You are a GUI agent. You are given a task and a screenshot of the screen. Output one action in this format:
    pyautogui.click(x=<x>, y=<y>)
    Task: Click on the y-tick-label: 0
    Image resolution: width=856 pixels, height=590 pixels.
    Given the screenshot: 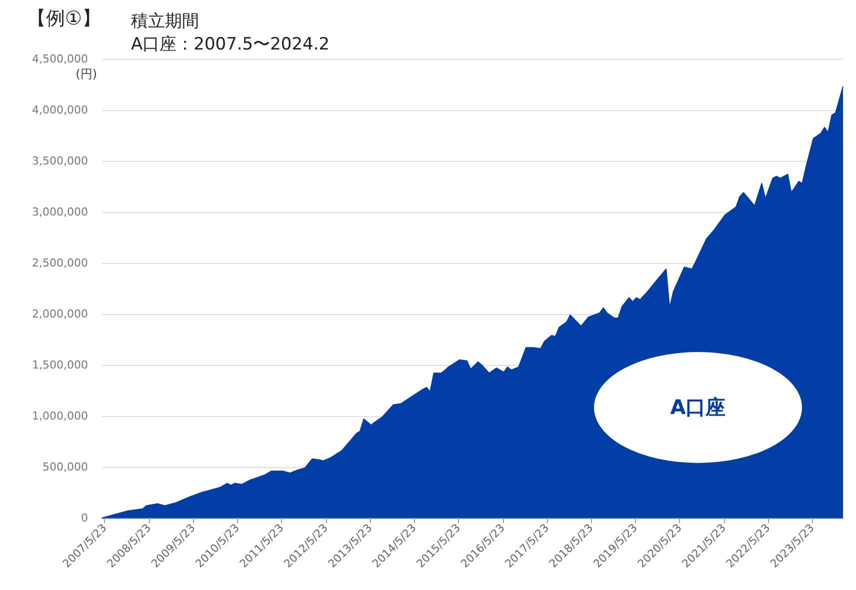 What is the action you would take?
    pyautogui.click(x=84, y=518)
    